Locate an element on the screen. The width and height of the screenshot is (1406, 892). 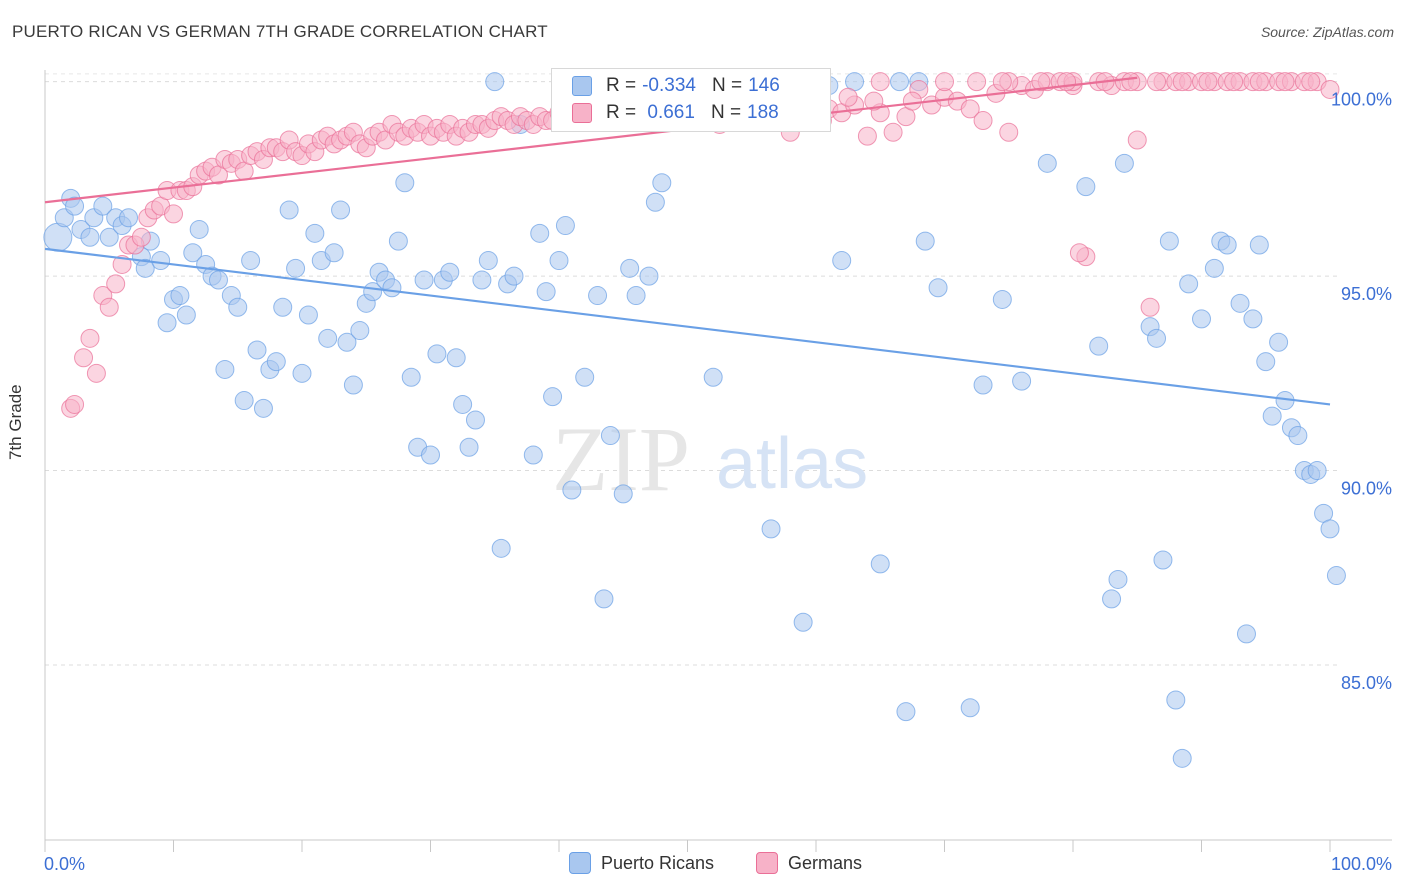
x-tick-label-min: 0.0% is located at coordinates (64, 864).